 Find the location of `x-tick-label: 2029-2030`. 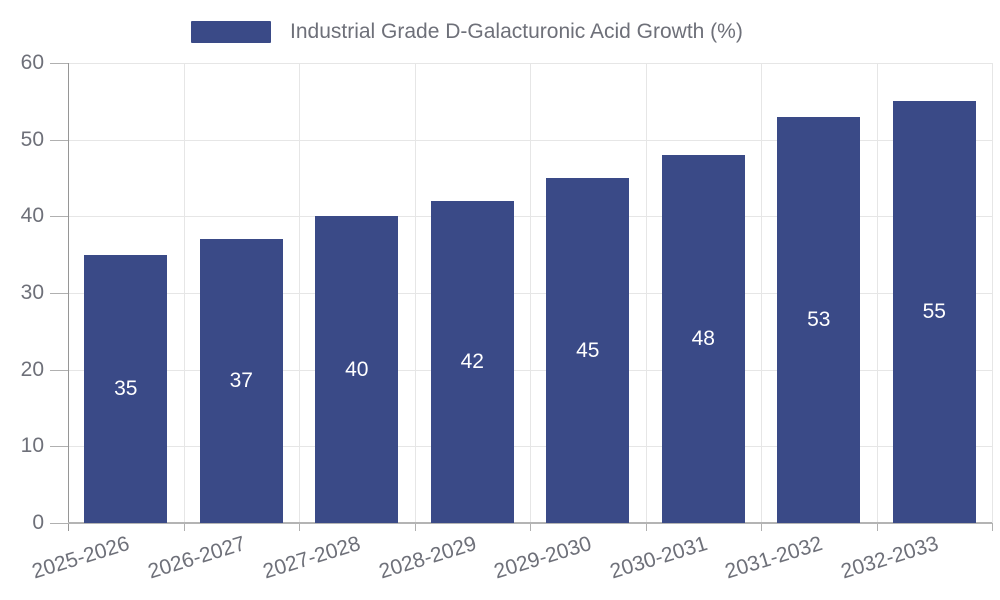

x-tick-label: 2029-2030 is located at coordinates (543, 558).